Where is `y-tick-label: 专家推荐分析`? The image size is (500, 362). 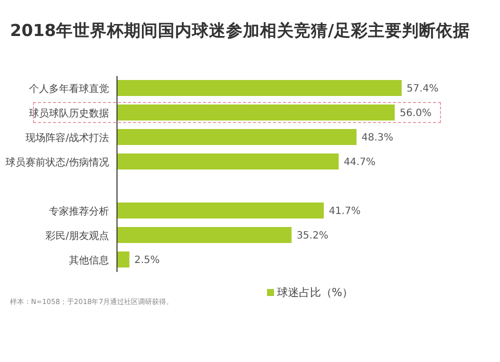 y-tick-label: 专家推荐分析 is located at coordinates (79, 211).